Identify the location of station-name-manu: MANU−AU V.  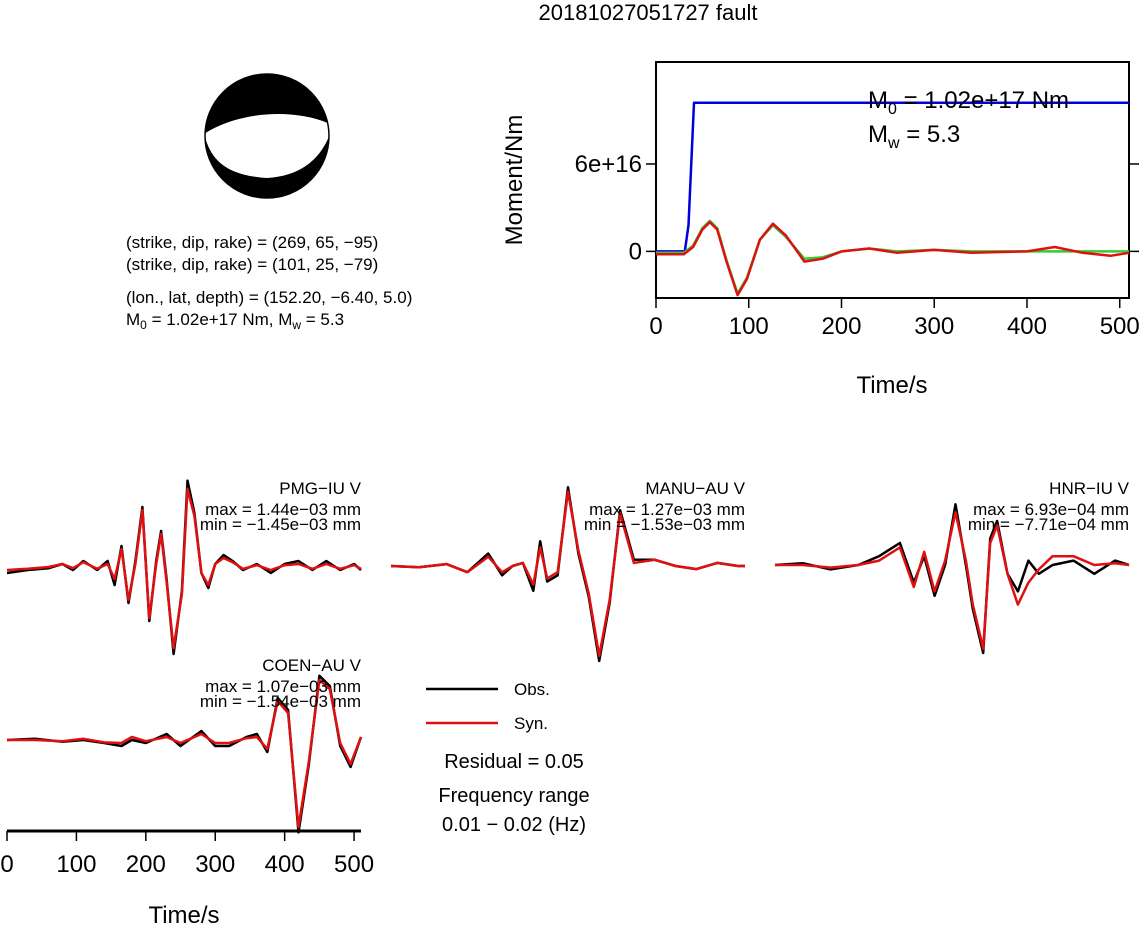
(695, 488).